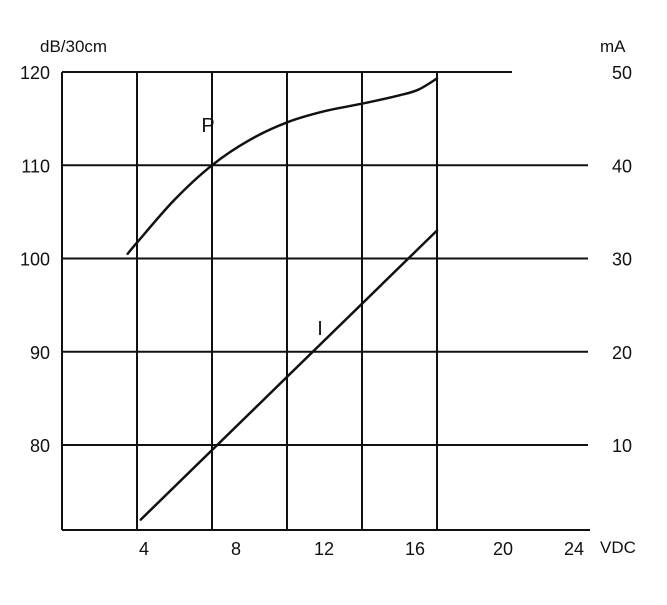 The image size is (667, 605). Describe the element at coordinates (144, 549) in the screenshot. I see `x-tick-label: 4` at that location.